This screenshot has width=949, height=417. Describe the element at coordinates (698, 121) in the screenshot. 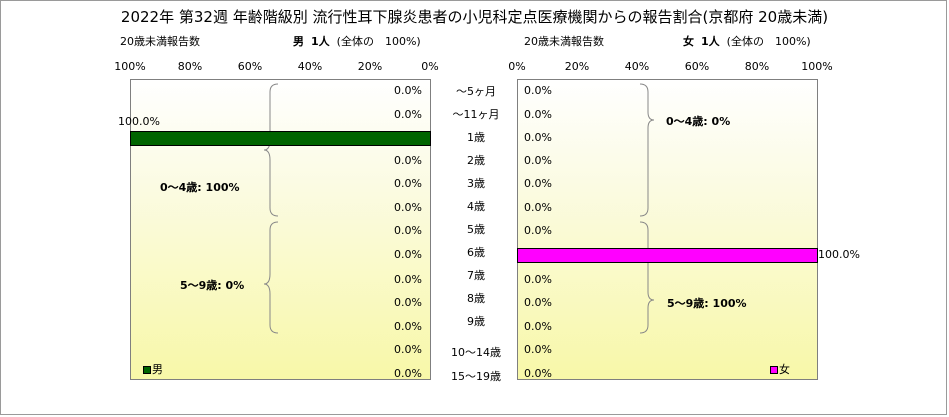

I see `female-group-label-0-4: 0～4歳: 0%` at that location.